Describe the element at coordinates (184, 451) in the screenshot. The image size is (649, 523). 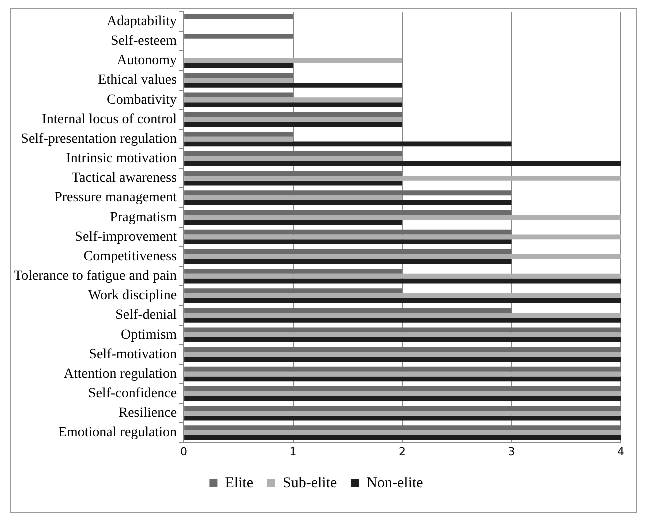
I see `x-tick-label: 0` at that location.